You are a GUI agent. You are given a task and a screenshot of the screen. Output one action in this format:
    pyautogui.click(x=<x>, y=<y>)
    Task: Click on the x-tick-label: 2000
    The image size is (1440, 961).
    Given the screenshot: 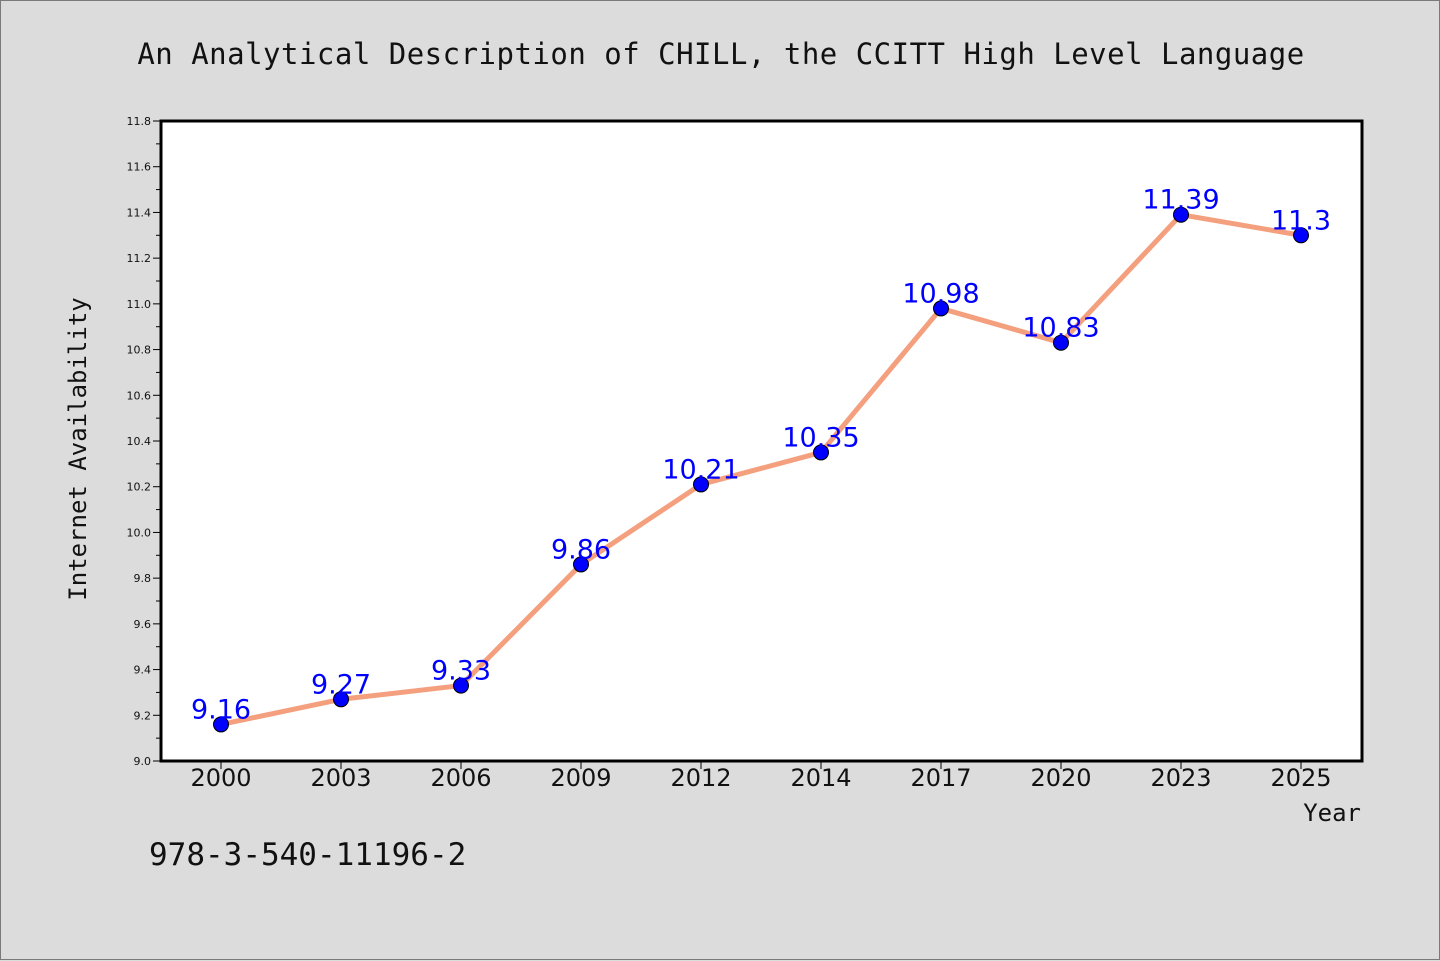 What is the action you would take?
    pyautogui.click(x=220, y=778)
    